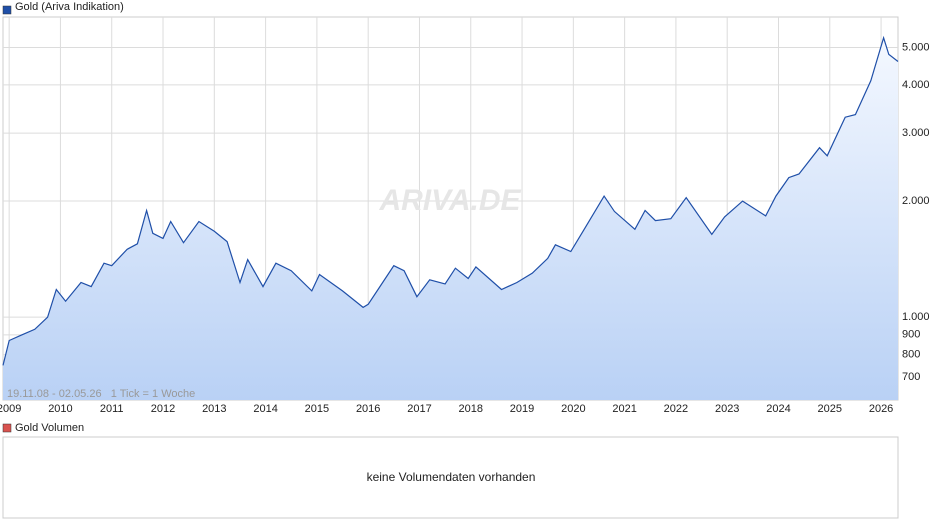  What do you see at coordinates (911, 335) in the screenshot?
I see `y-tick-label: 900` at bounding box center [911, 335].